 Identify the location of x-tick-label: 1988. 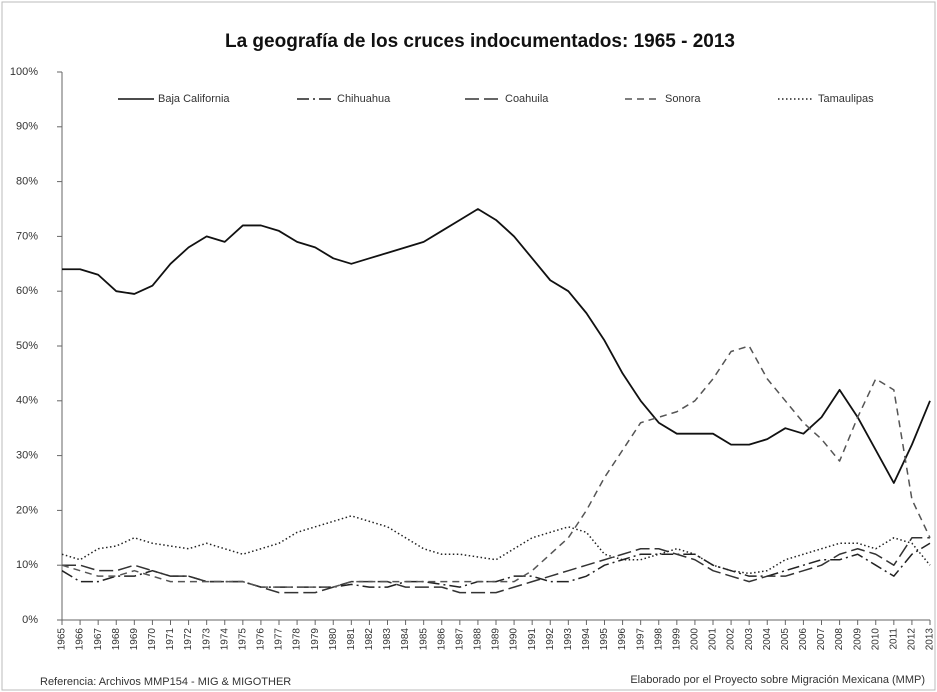
(478, 639).